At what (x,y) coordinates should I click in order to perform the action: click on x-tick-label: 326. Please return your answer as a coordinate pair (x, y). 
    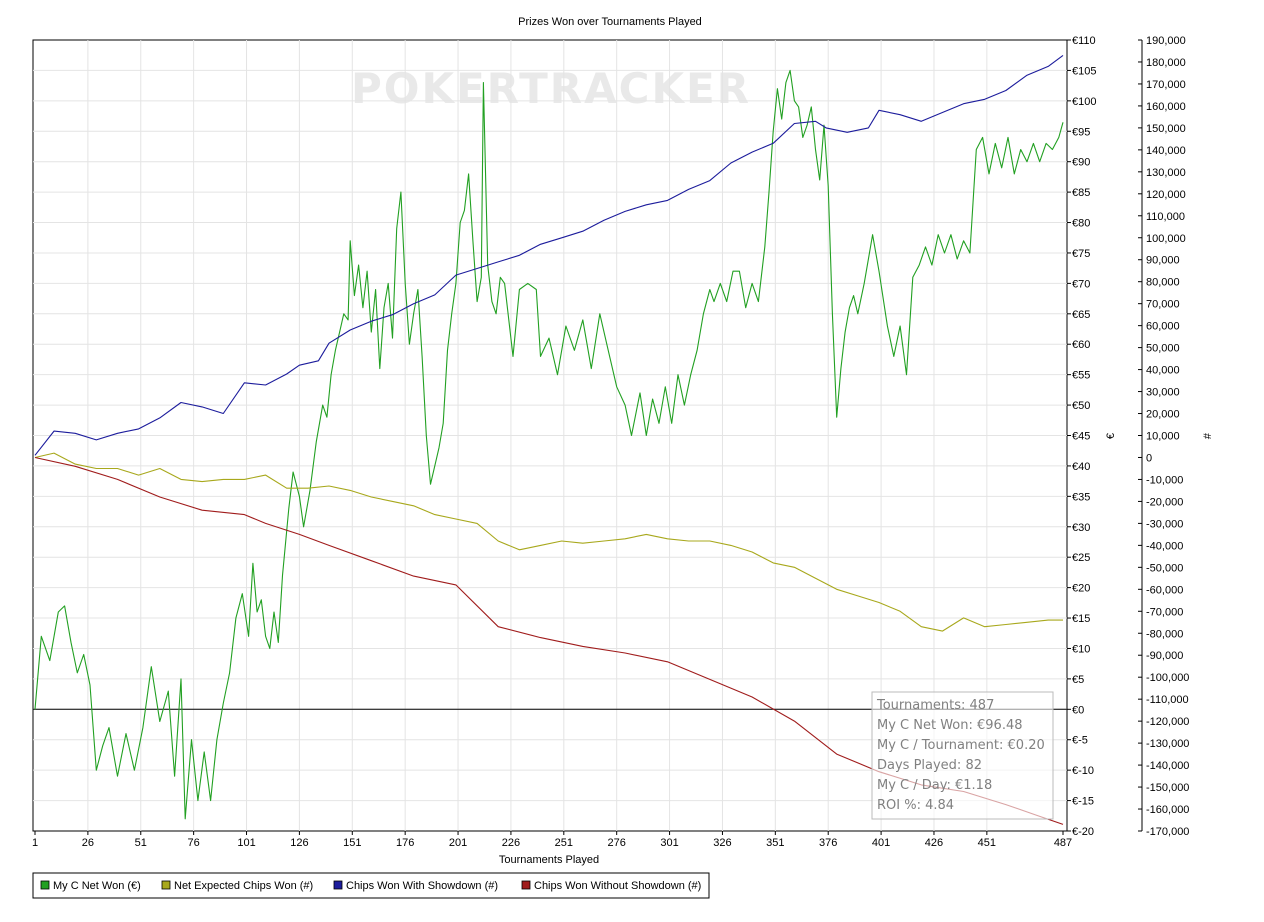
    Looking at the image, I should click on (722, 843).